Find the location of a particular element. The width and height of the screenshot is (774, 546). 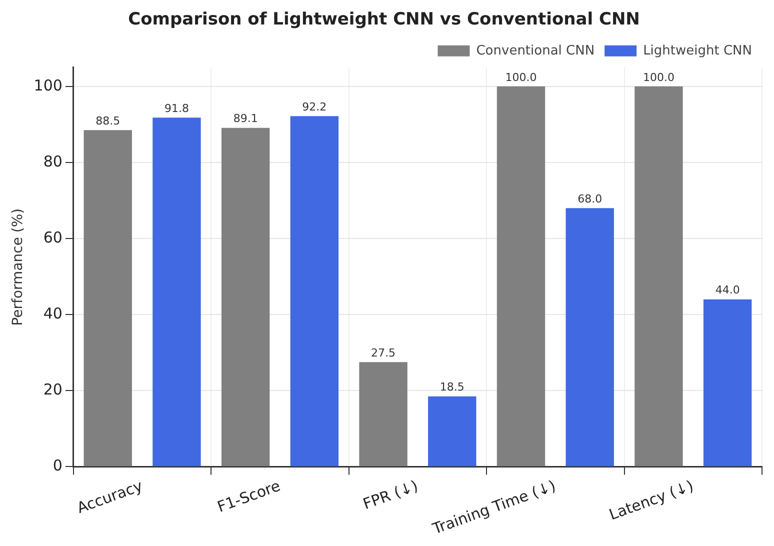

data-label: 92.2 is located at coordinates (314, 107).